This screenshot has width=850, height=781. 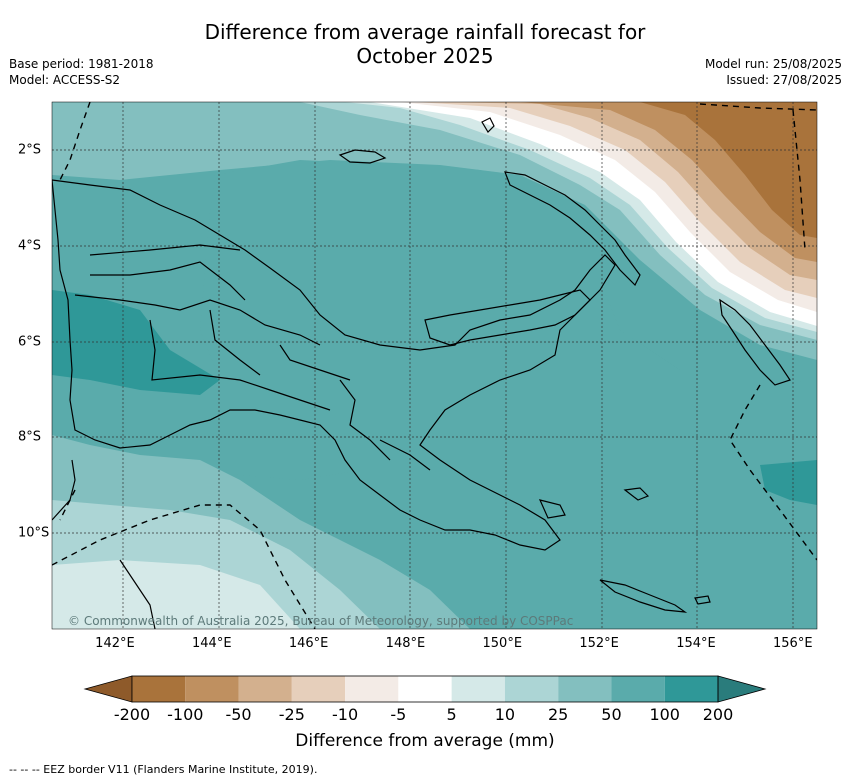 What do you see at coordinates (34, 533) in the screenshot?
I see `y-tick-label: 10°S` at bounding box center [34, 533].